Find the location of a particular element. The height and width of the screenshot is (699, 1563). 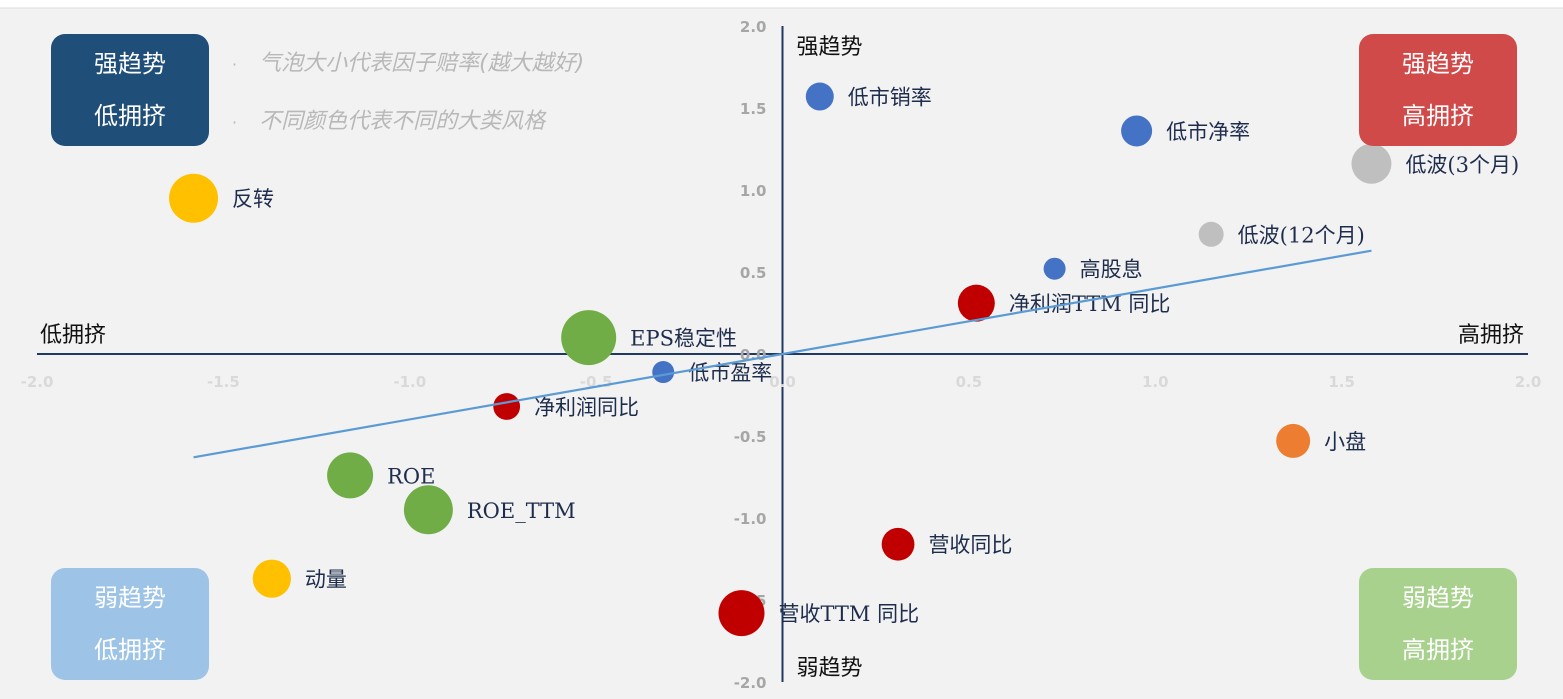

legend-note-color: · 不同颜色代表不同的大类风格 is located at coordinates (388, 119).